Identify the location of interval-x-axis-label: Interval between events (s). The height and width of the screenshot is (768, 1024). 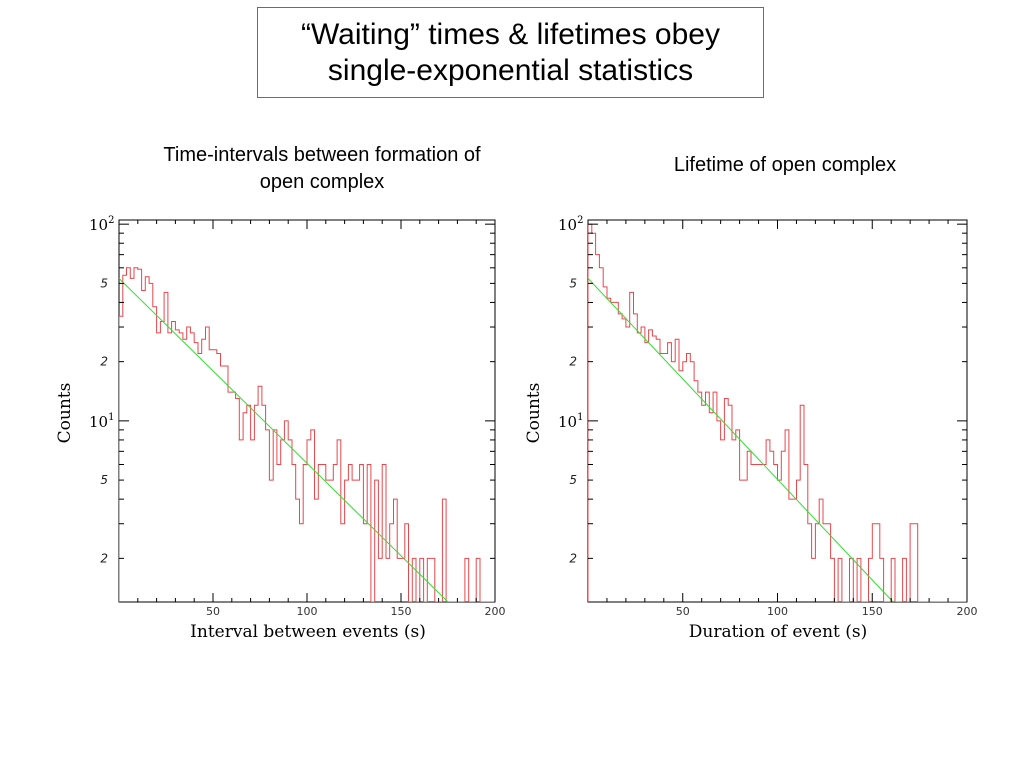
(308, 632).